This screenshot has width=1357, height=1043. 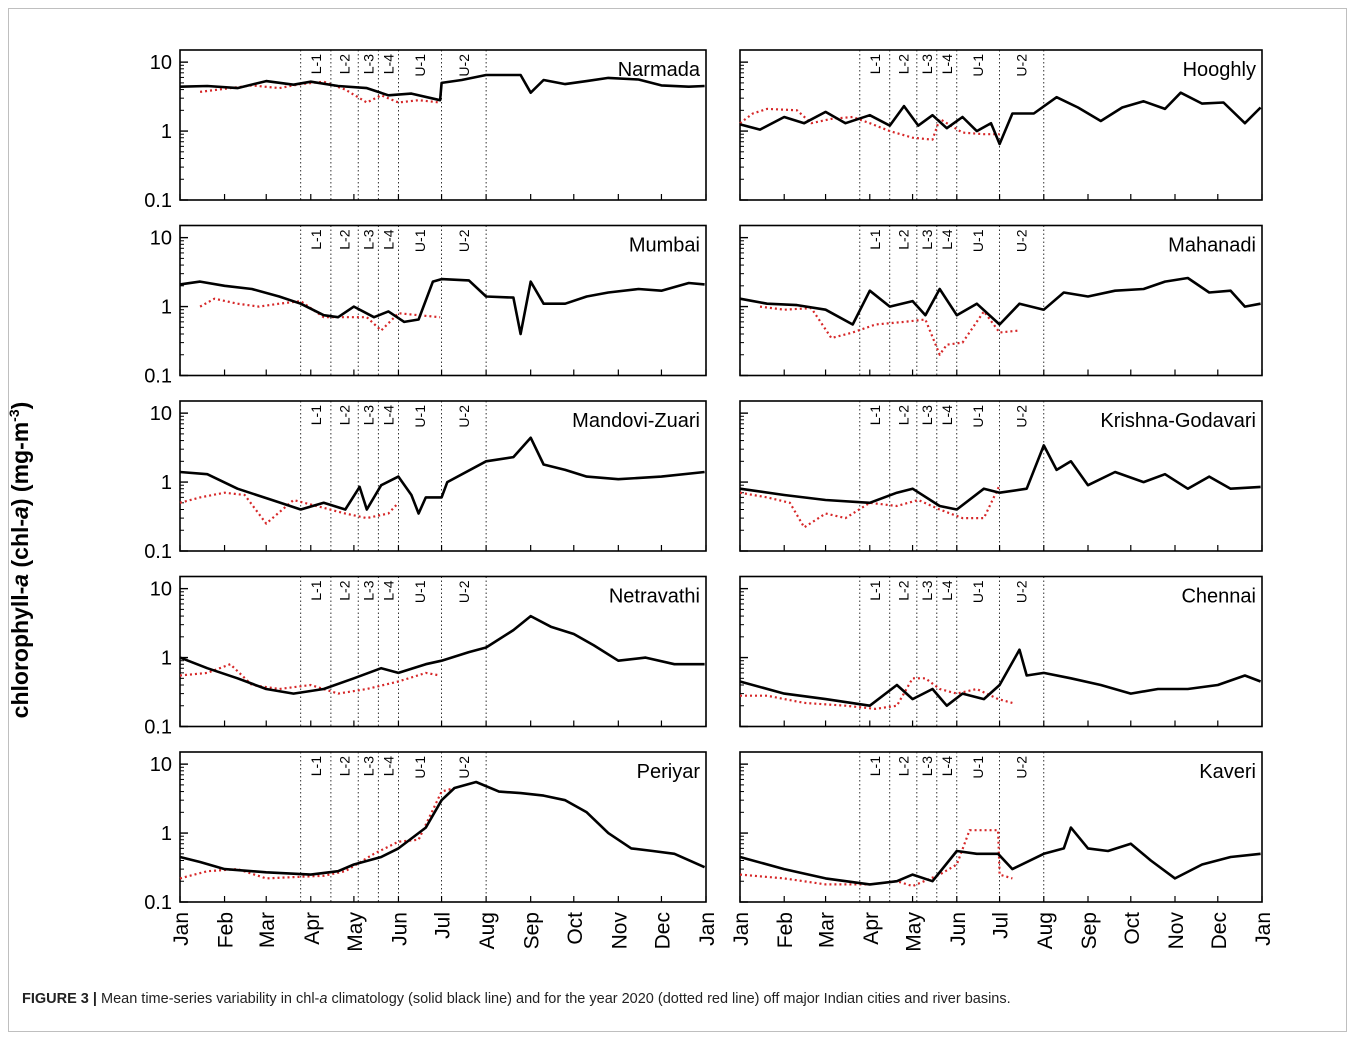 I want to click on panel-hooghly: L-1 L-2 L-3 L-4 U-1 U-2 Hooghly, so click(x=1001, y=125).